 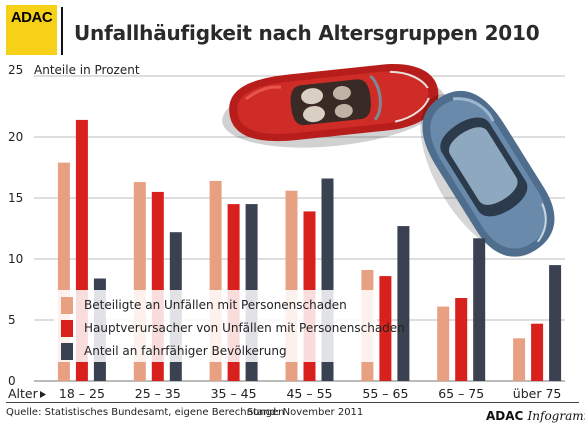 What do you see at coordinates (307, 33) in the screenshot?
I see `chart-title: Unfallhäufigkeit nach Altersgruppen 2010` at bounding box center [307, 33].